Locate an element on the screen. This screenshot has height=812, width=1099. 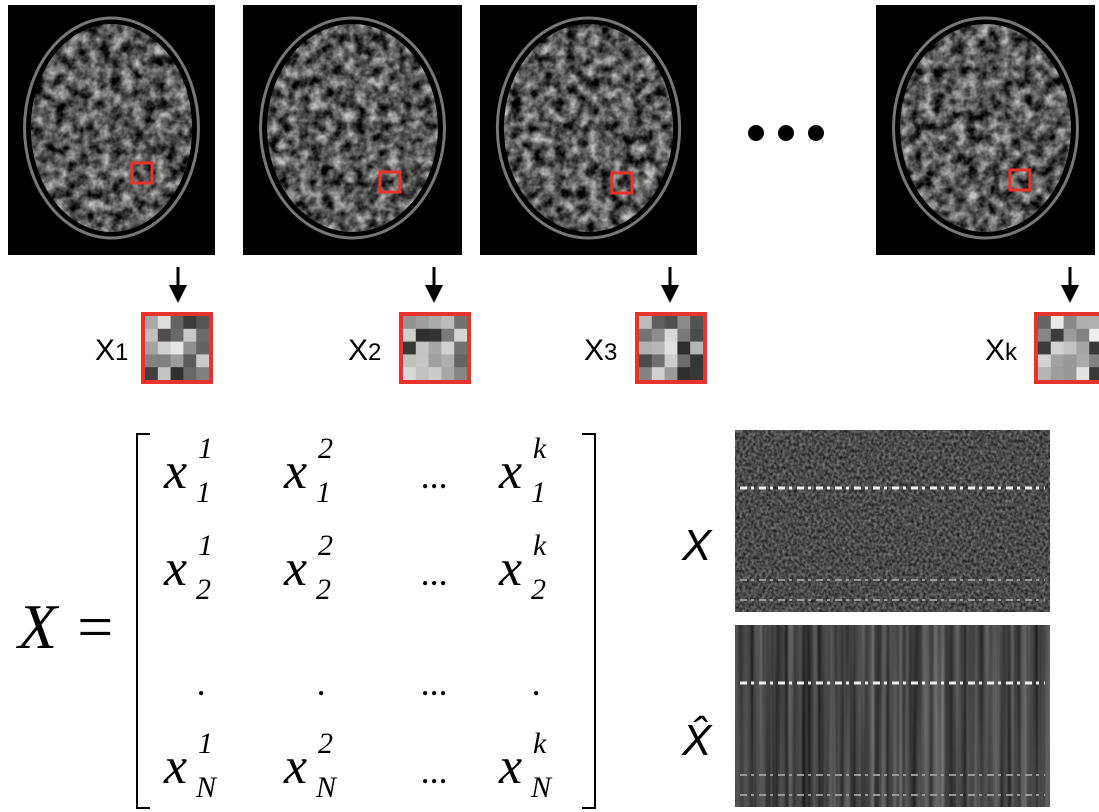
heatmap-label: X̂ is located at coordinates (697, 740).